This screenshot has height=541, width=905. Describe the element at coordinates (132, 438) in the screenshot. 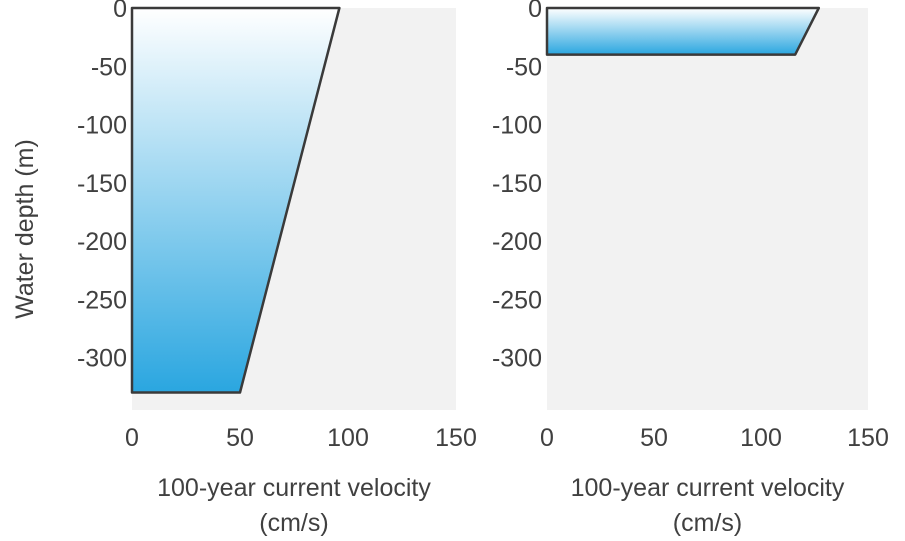

I see `left-x-tick-label: 0` at that location.